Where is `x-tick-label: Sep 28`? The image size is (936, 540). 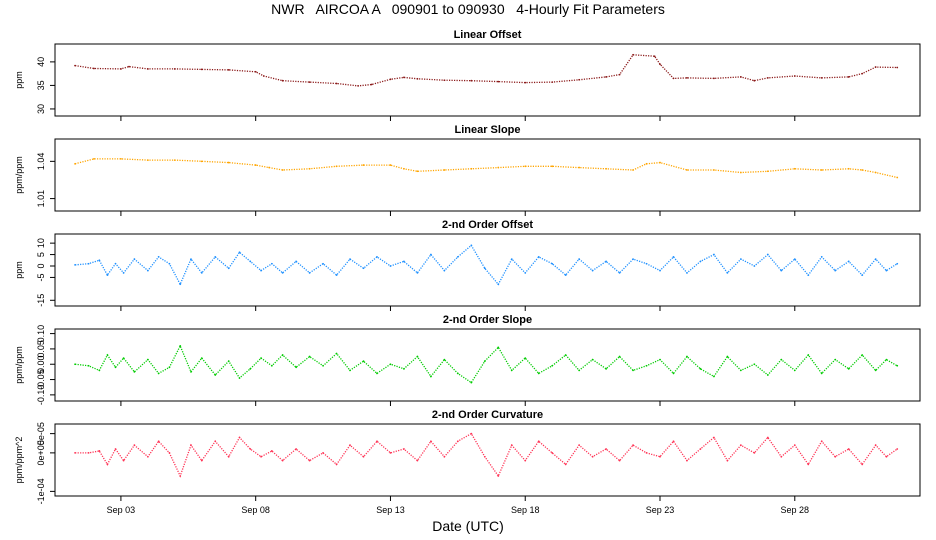 x-tick-label: Sep 28 is located at coordinates (795, 510).